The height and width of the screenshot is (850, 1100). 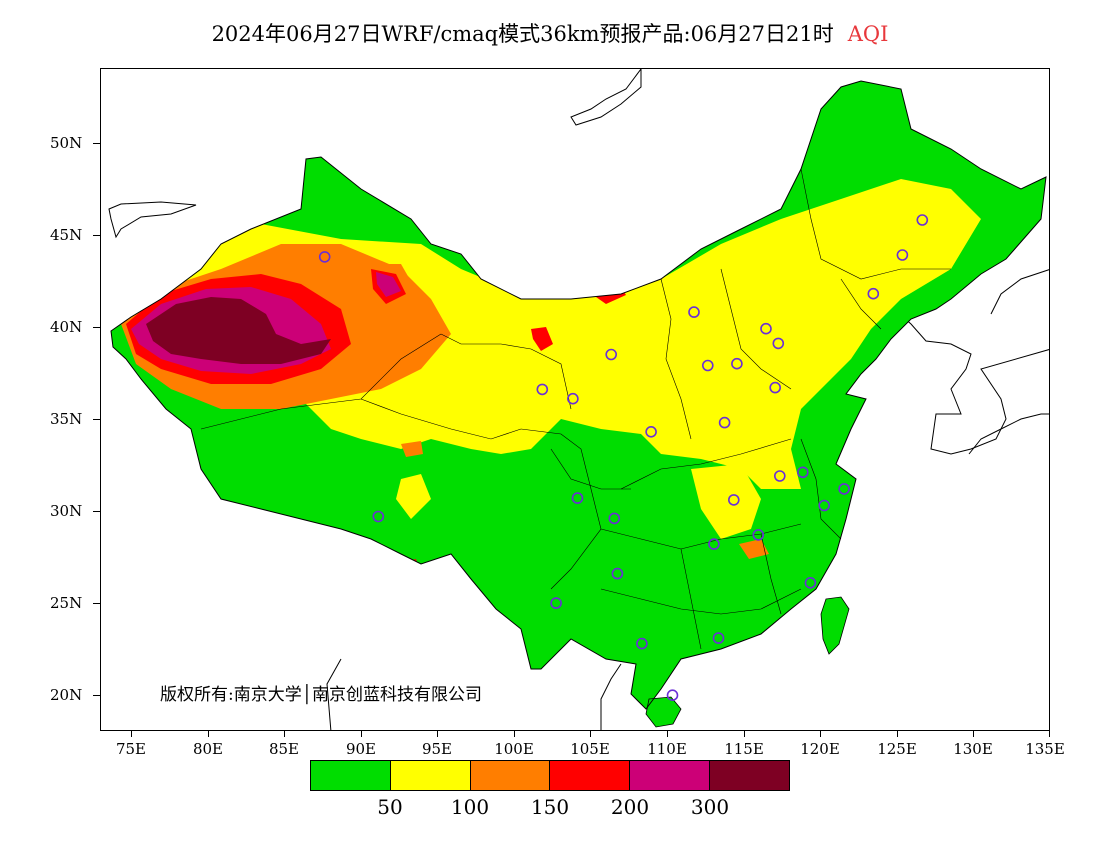 I want to click on guangxi-guangdong-boundary, so click(x=691, y=599).